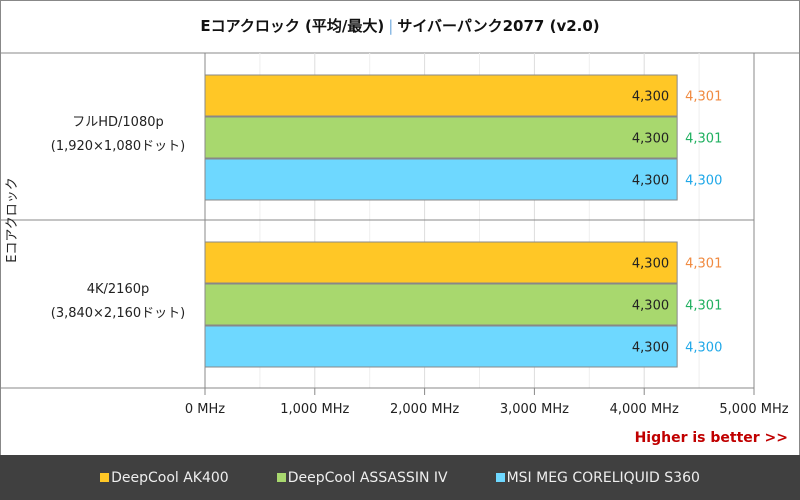 Image resolution: width=800 pixels, height=500 pixels. Describe the element at coordinates (534, 409) in the screenshot. I see `x-tick-label: 3,000 MHz` at that location.